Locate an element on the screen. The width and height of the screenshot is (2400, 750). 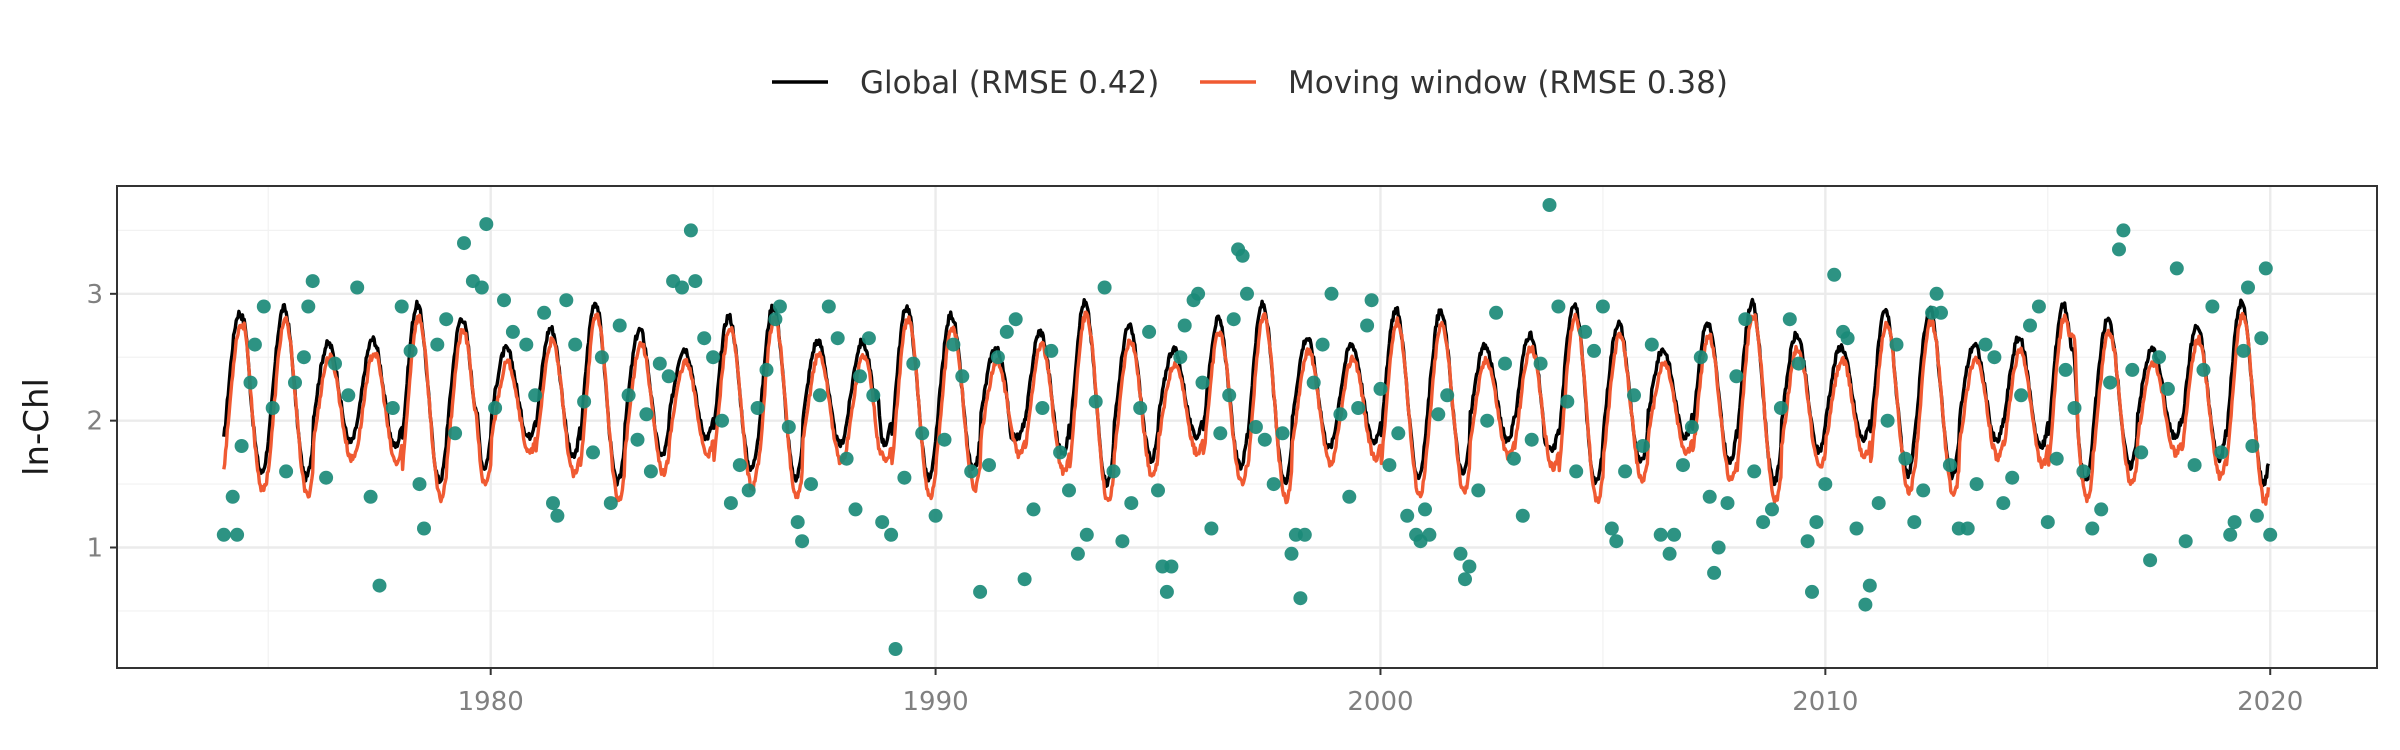
y-axis-title: ln-Chl is located at coordinates (37, 427).